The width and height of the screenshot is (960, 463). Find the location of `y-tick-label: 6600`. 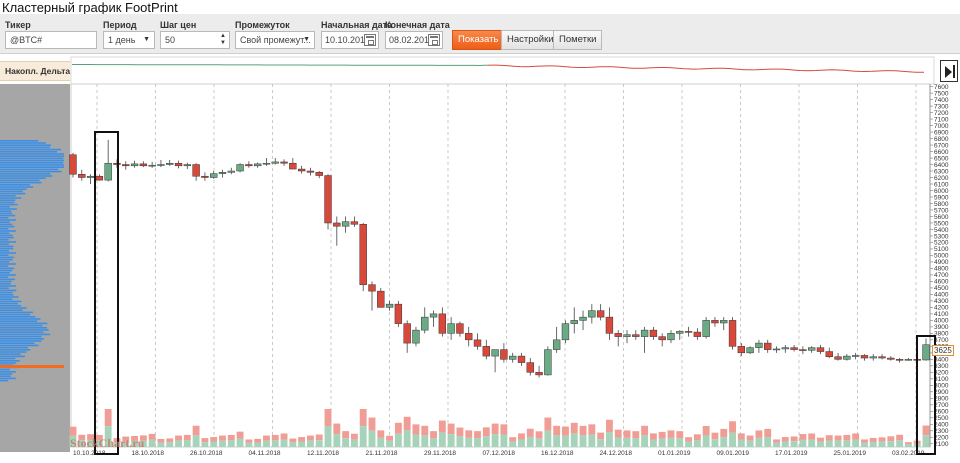

y-tick-label: 6600 is located at coordinates (941, 152).